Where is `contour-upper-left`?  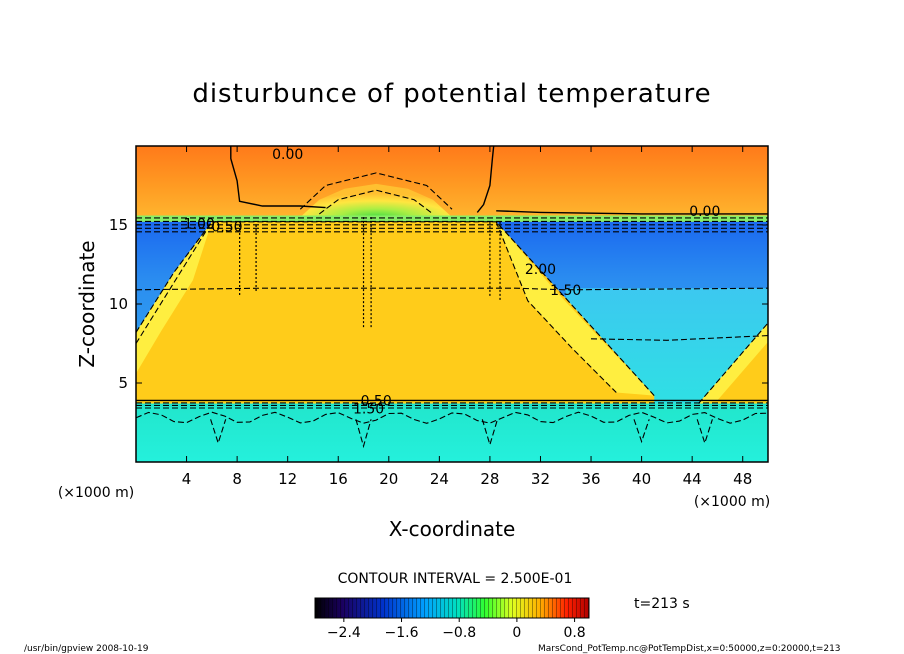 contour-upper-left is located at coordinates (278, 177).